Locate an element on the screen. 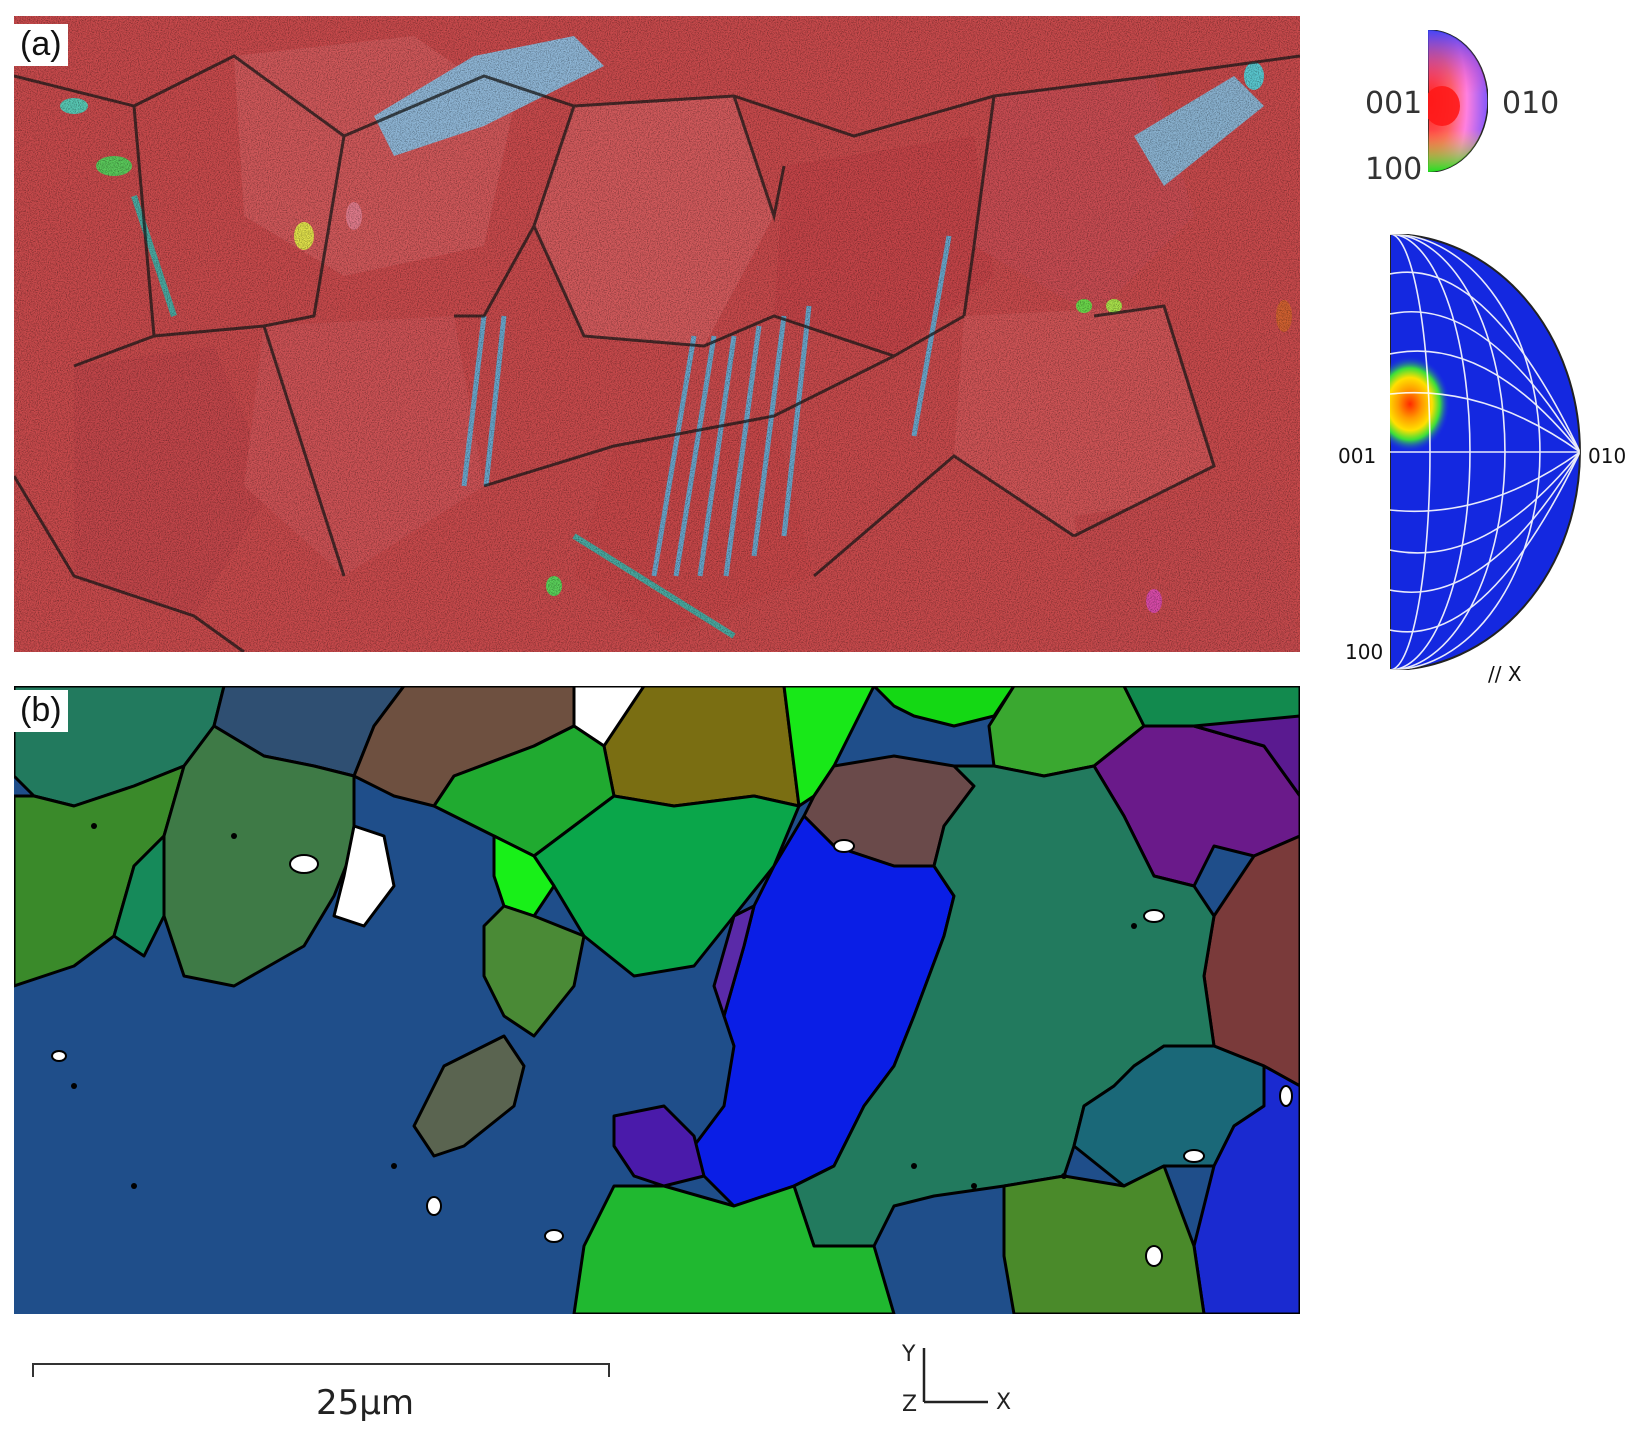 The width and height of the screenshot is (1635, 1436). ipf-color-key-icon is located at coordinates (1456, 101).